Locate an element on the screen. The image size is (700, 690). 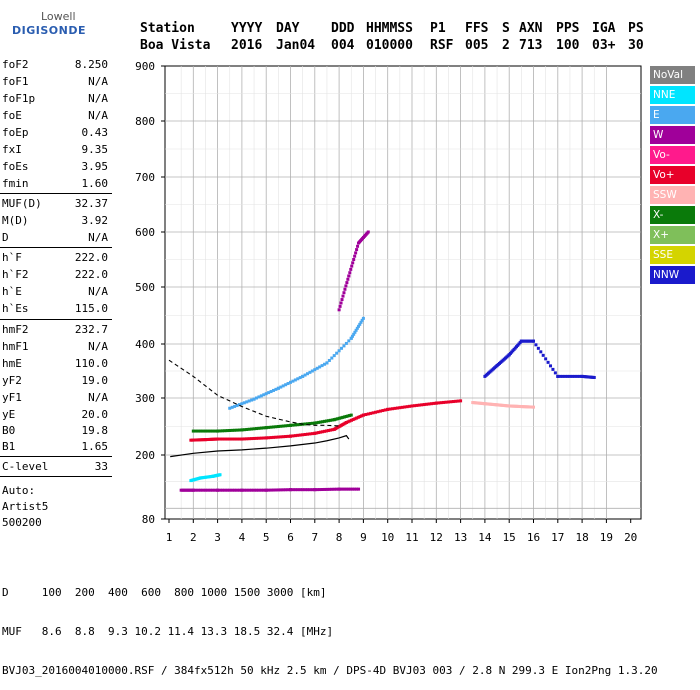
legend-item-nne: NNE is located at coordinates (672, 95).